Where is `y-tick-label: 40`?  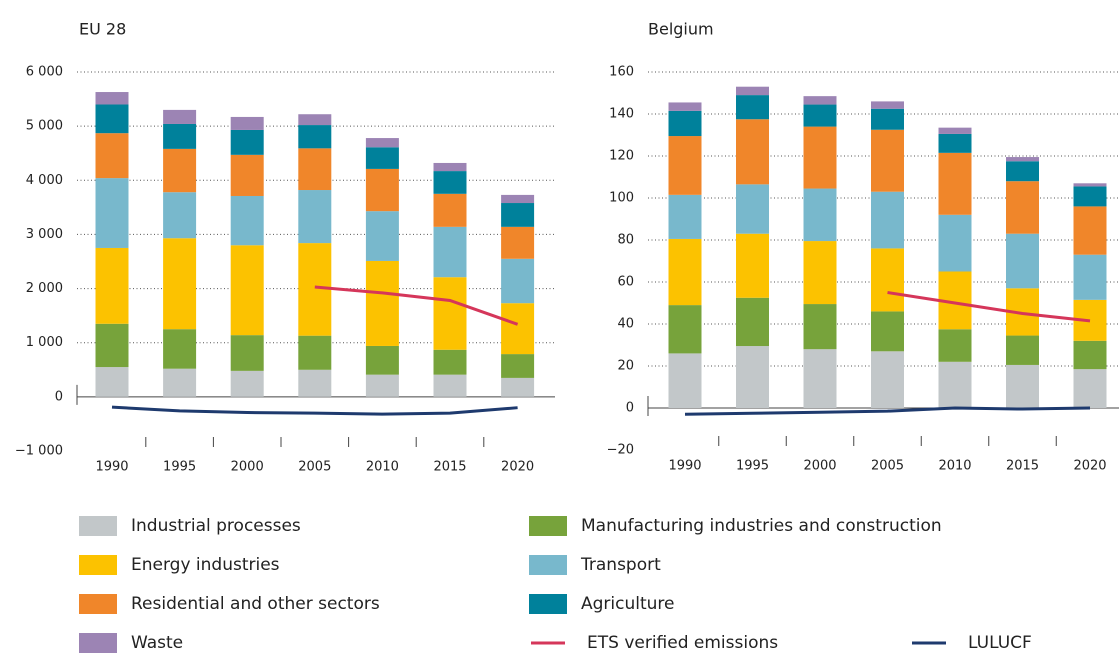
y-tick-label: 40 is located at coordinates (625, 324).